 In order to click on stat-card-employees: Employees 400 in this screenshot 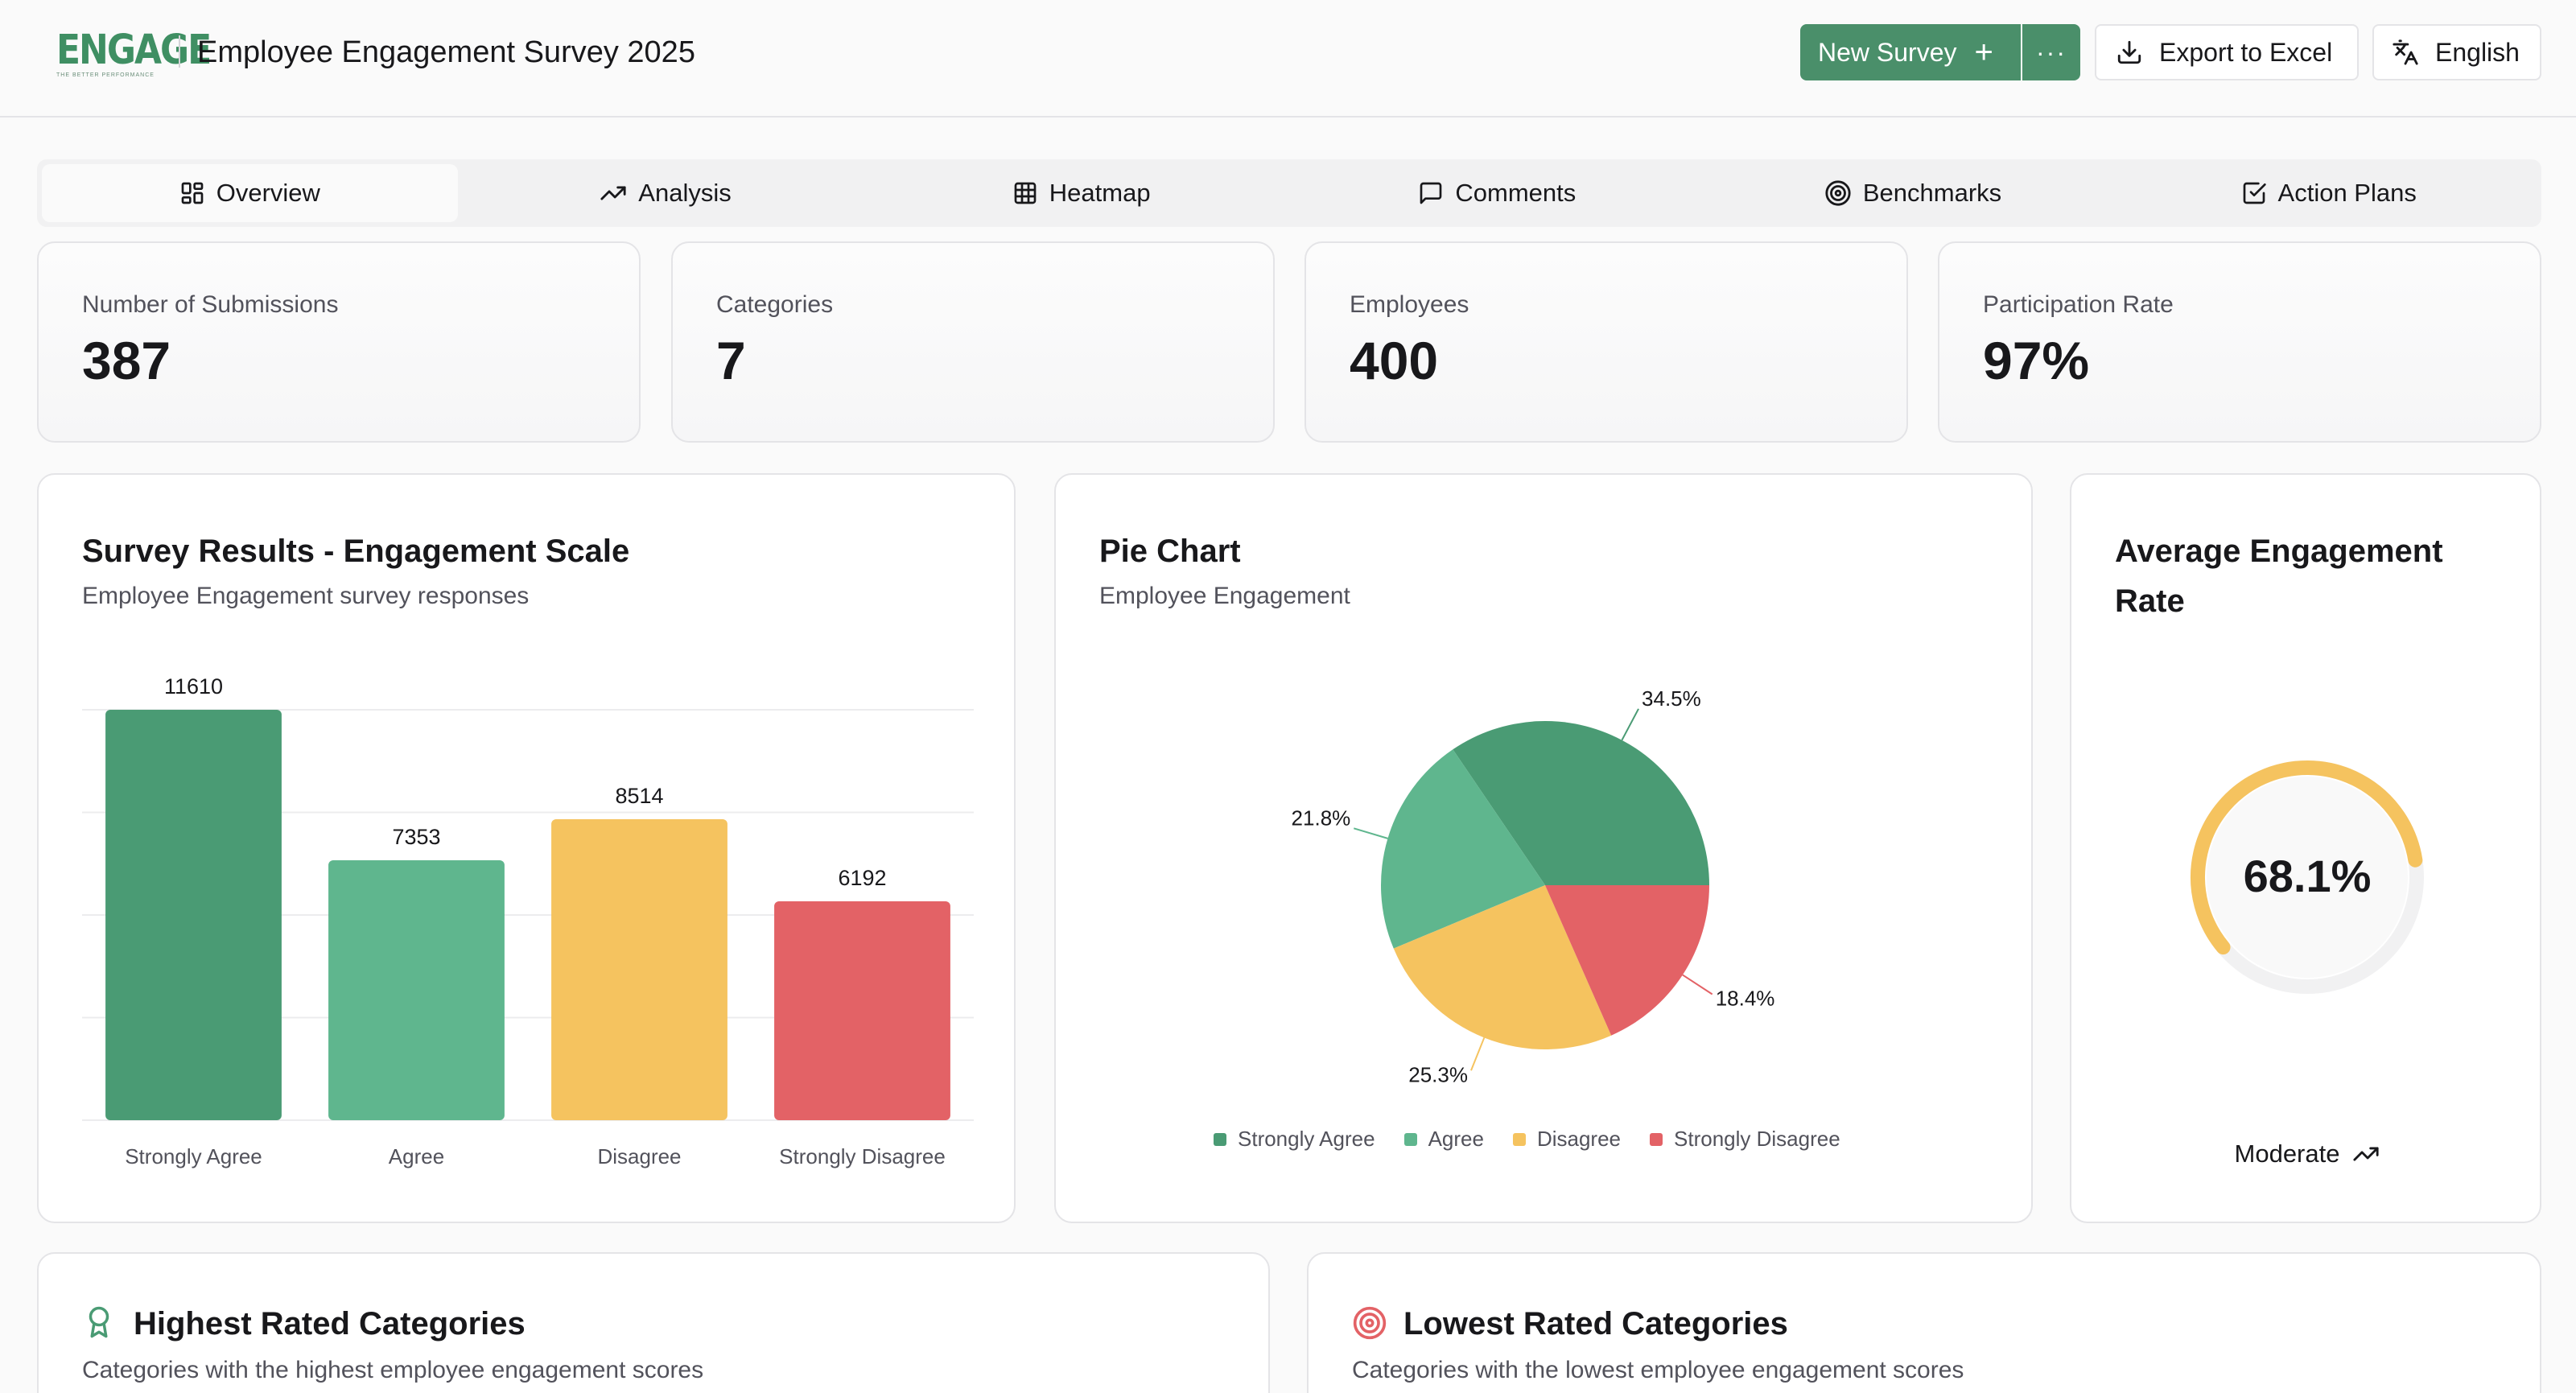, I will do `click(1606, 342)`.